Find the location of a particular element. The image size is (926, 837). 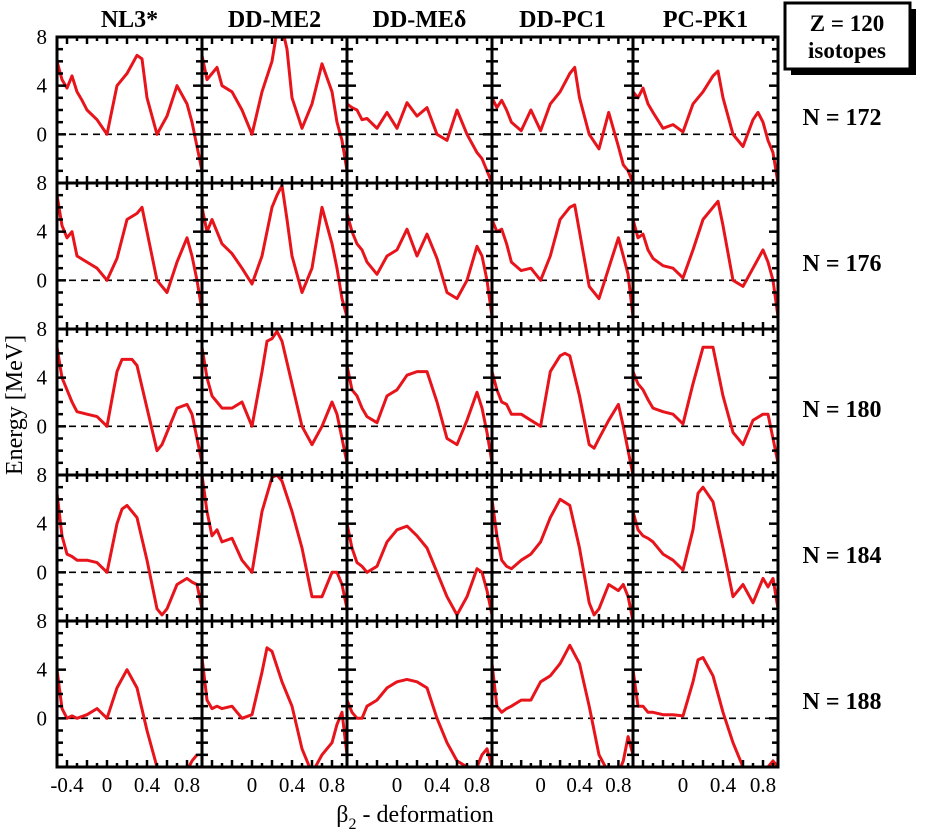

panel-r1-c0 is located at coordinates (129, 256).